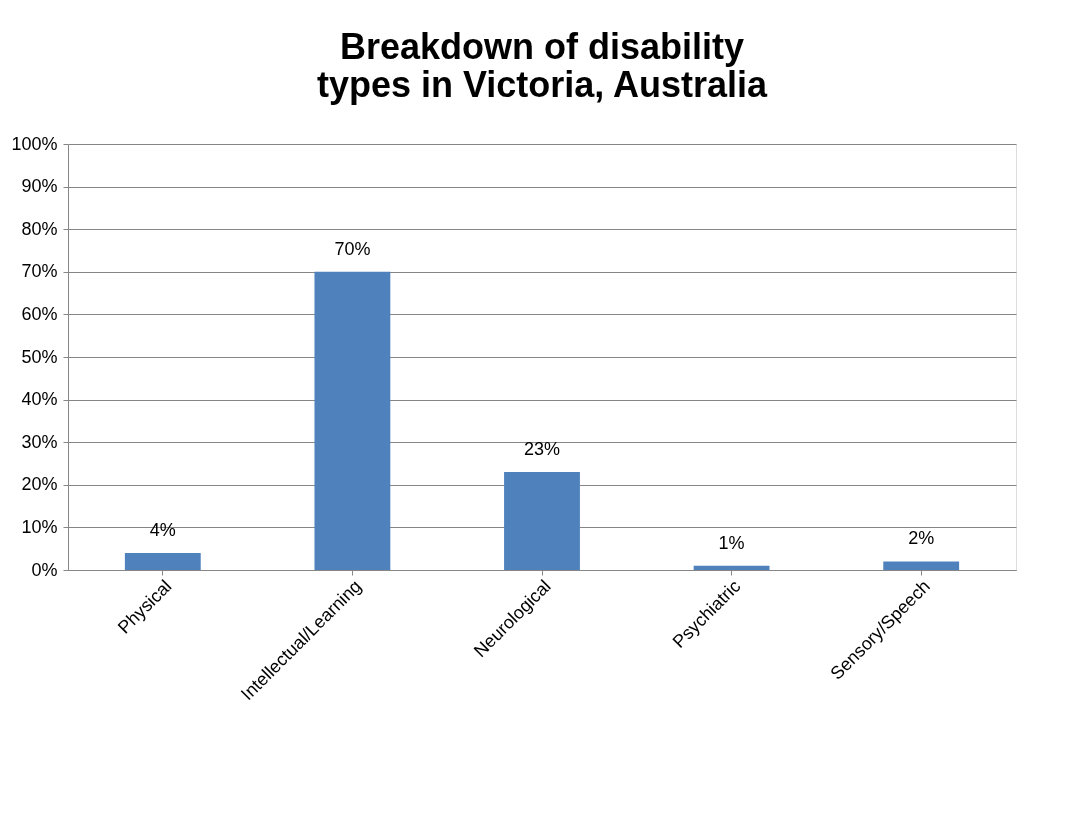 This screenshot has width=1071, height=816. What do you see at coordinates (921, 538) in the screenshot?
I see `data-label: 2%` at bounding box center [921, 538].